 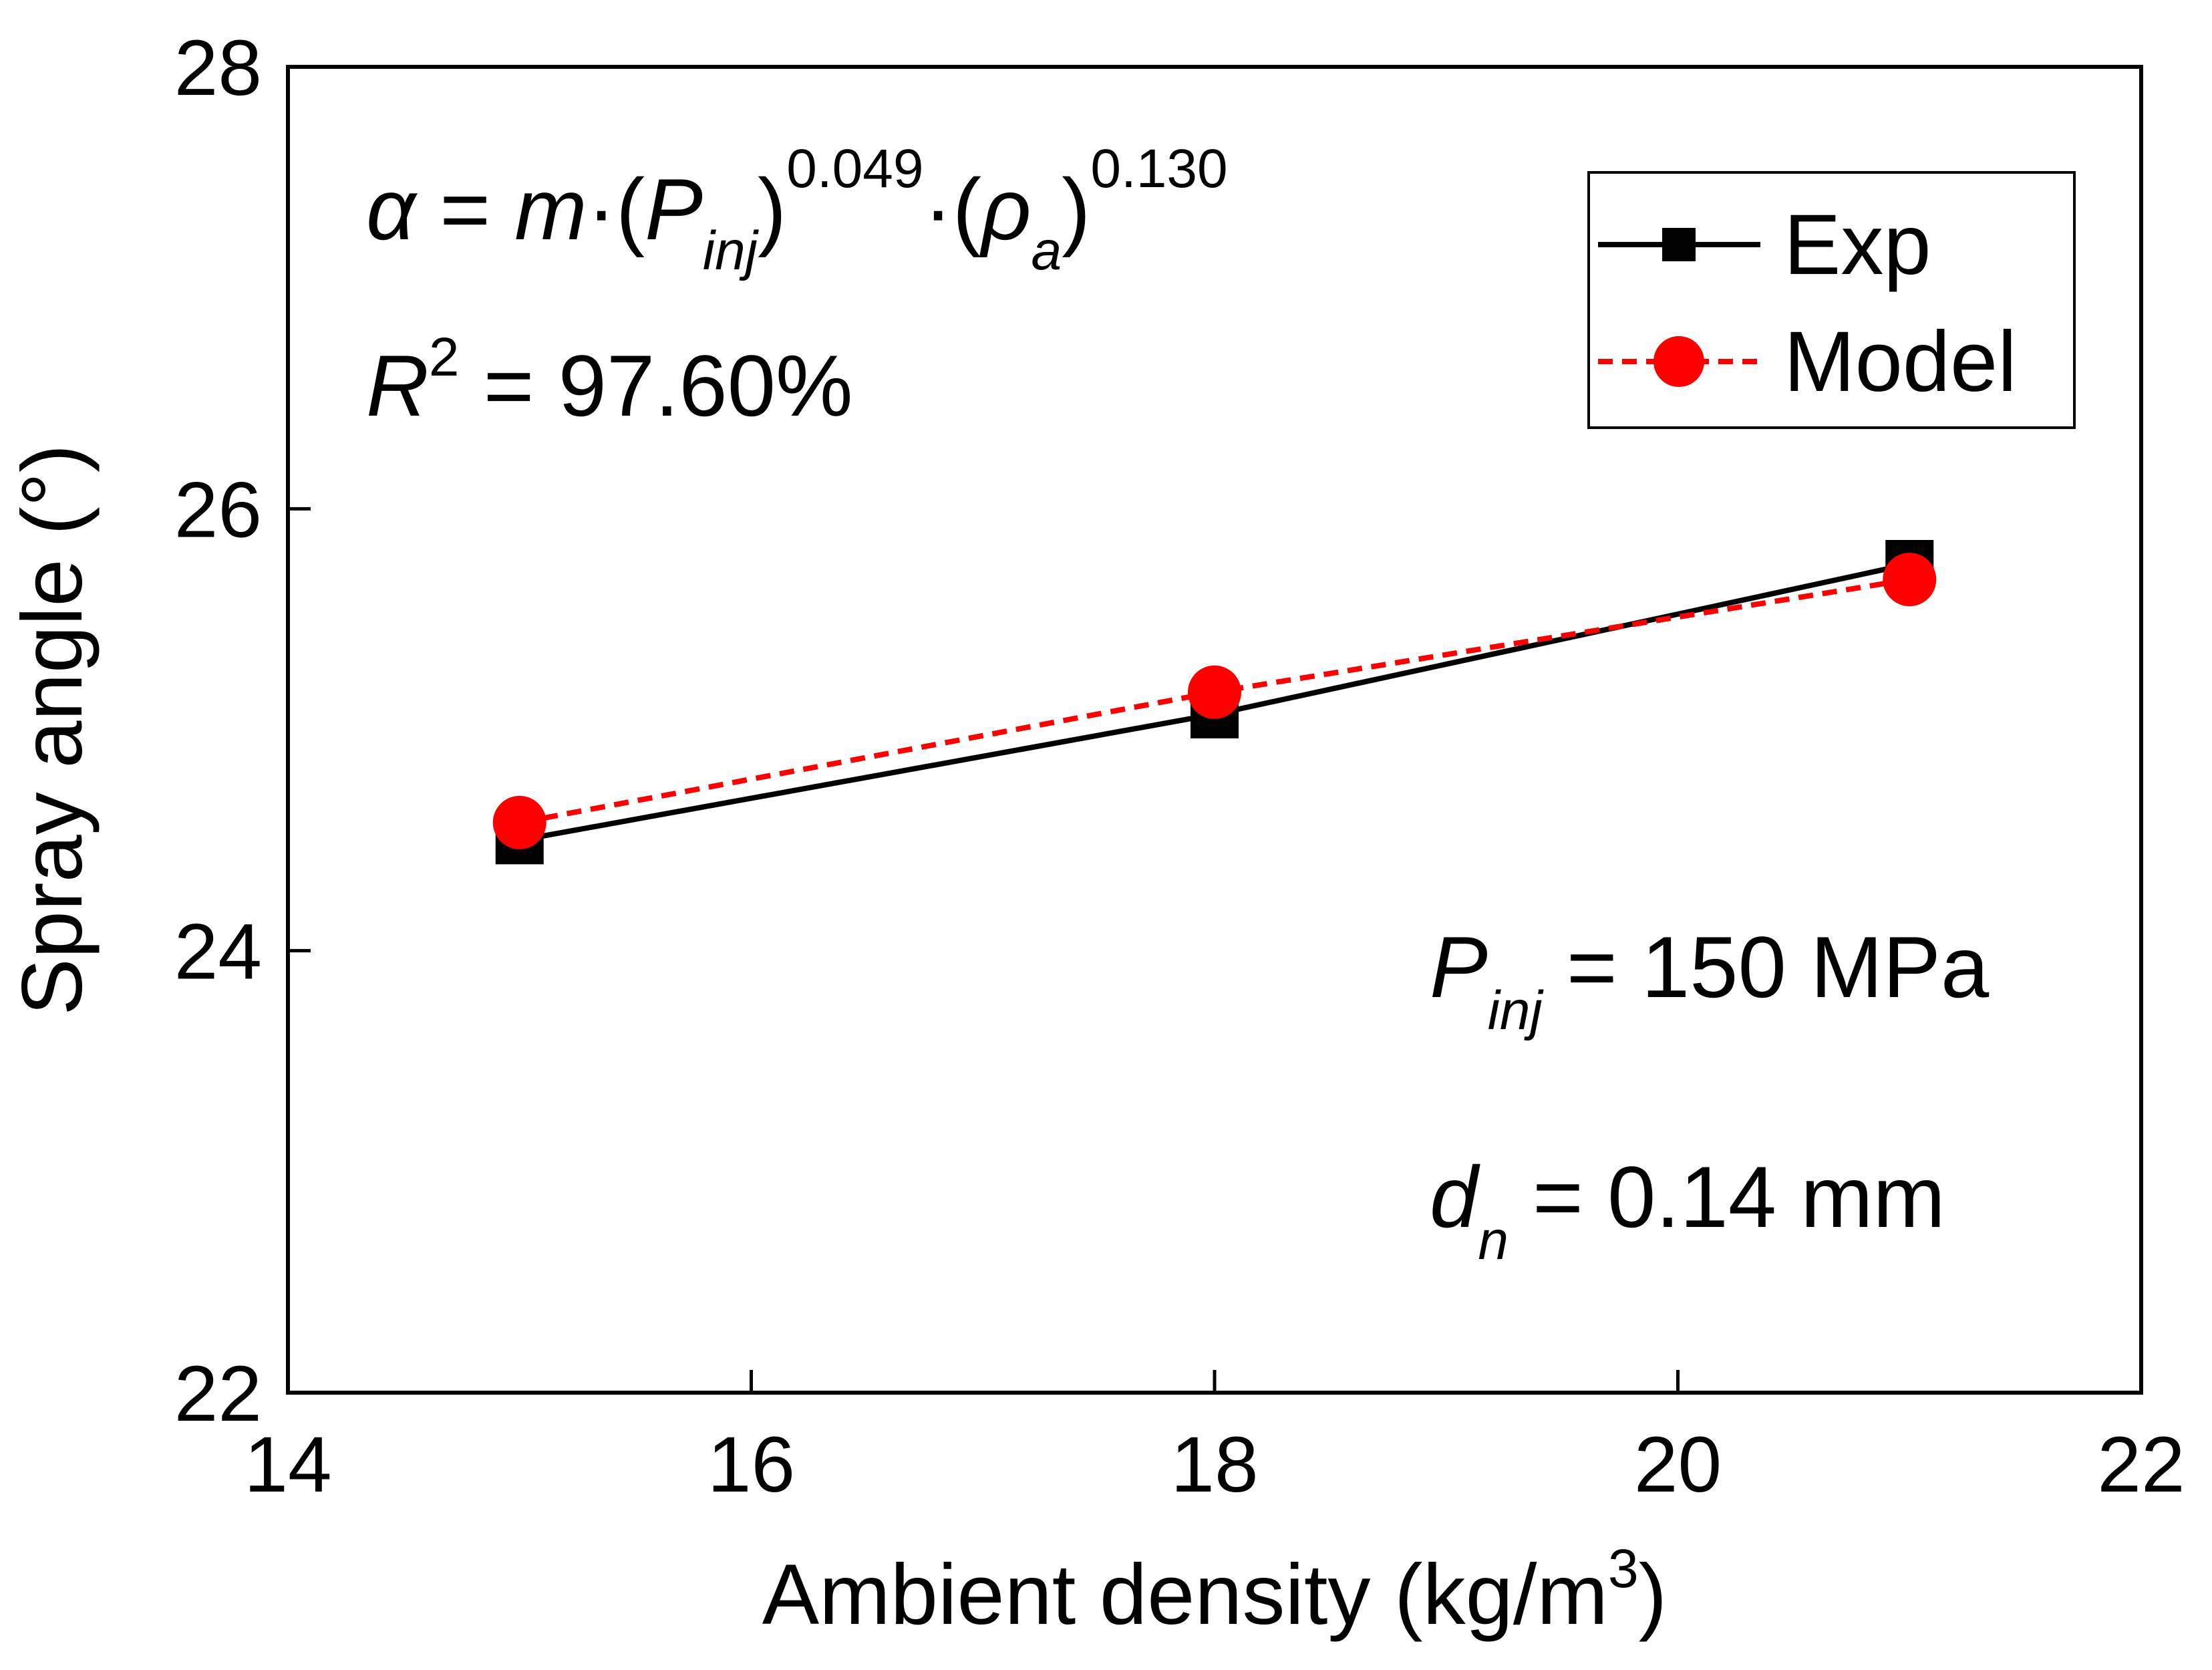 What do you see at coordinates (1455, 1197) in the screenshot?
I see `dn-d: d` at bounding box center [1455, 1197].